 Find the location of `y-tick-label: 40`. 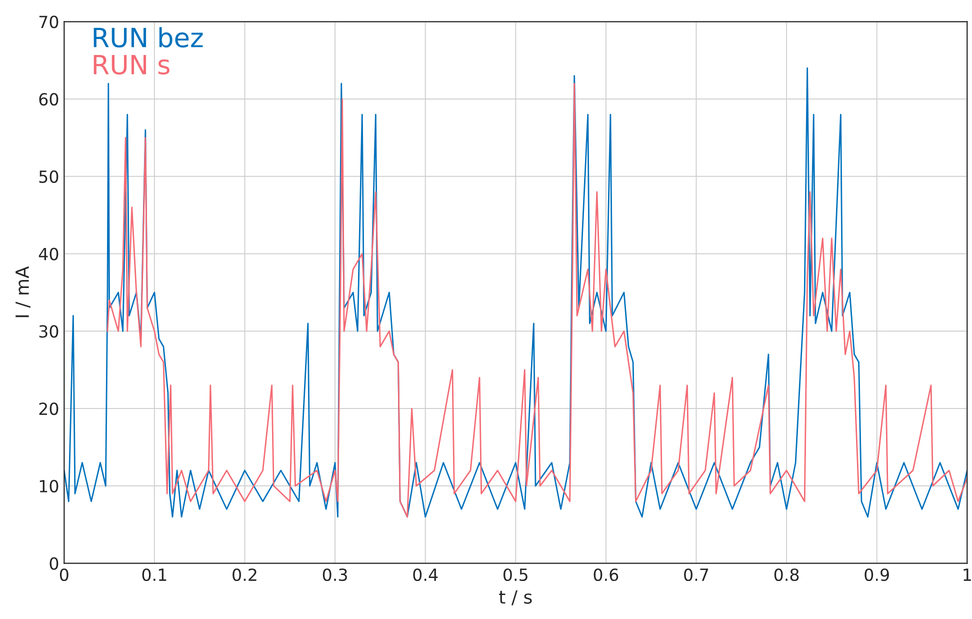

y-tick-label: 40 is located at coordinates (48, 254).